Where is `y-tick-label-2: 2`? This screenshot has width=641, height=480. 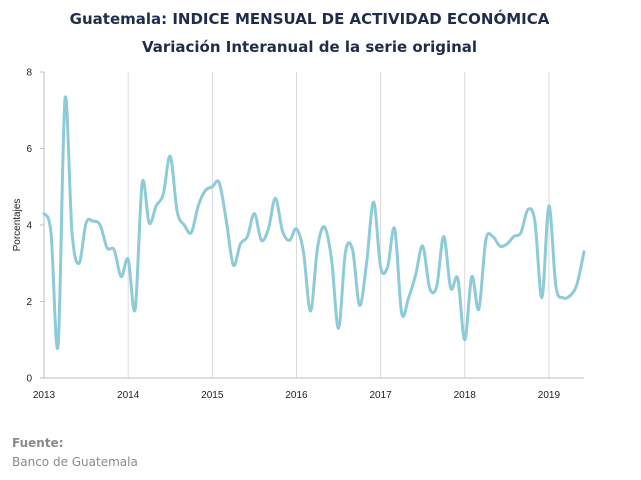
y-tick-label-2: 2 is located at coordinates (29, 302).